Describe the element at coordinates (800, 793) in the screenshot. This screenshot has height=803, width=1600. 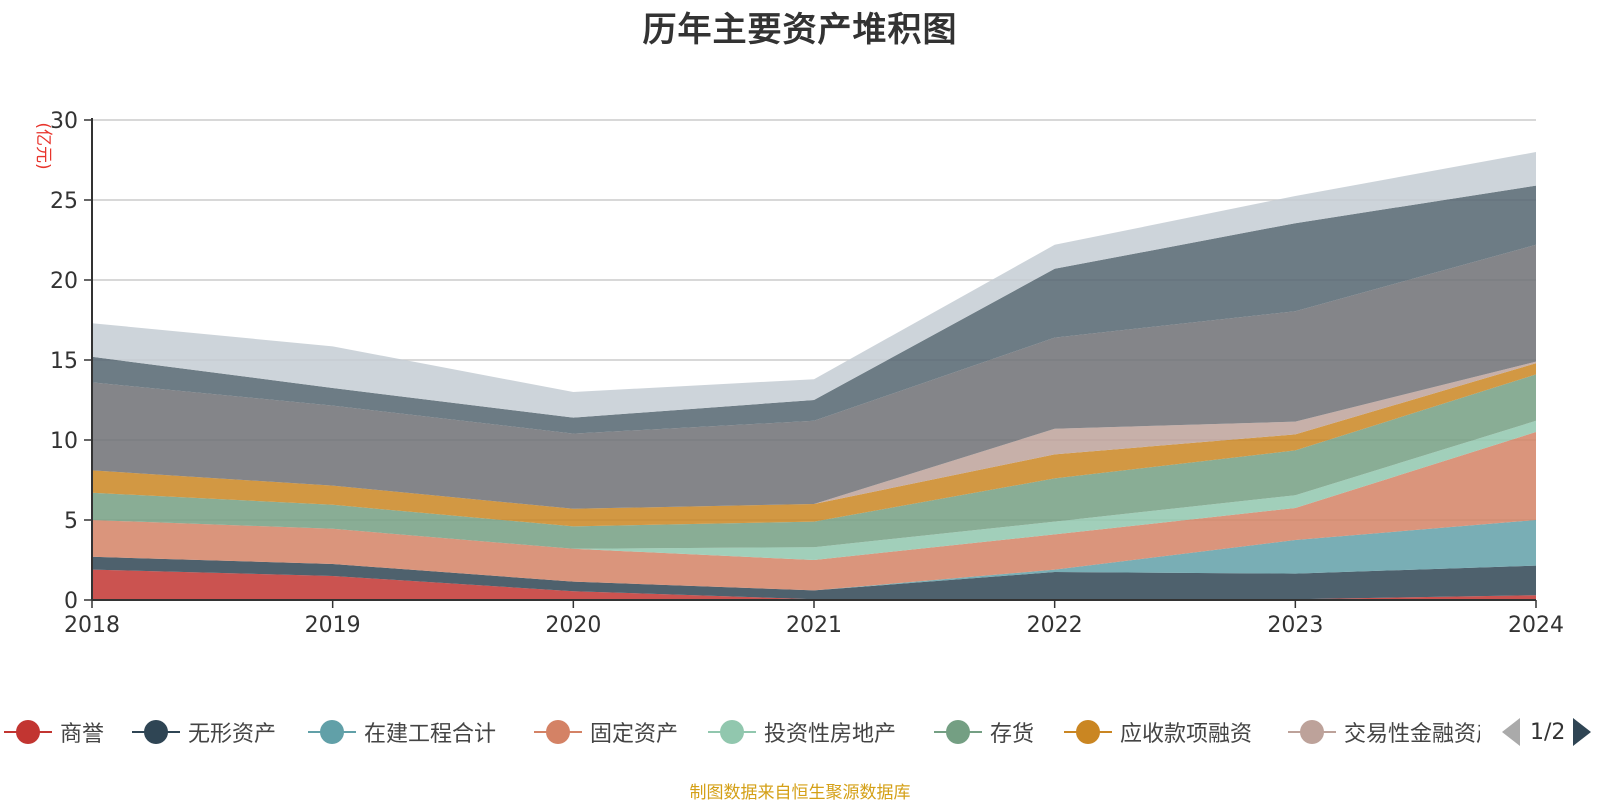
I see `source-note: 制图数据来自恒生聚源数据库` at that location.